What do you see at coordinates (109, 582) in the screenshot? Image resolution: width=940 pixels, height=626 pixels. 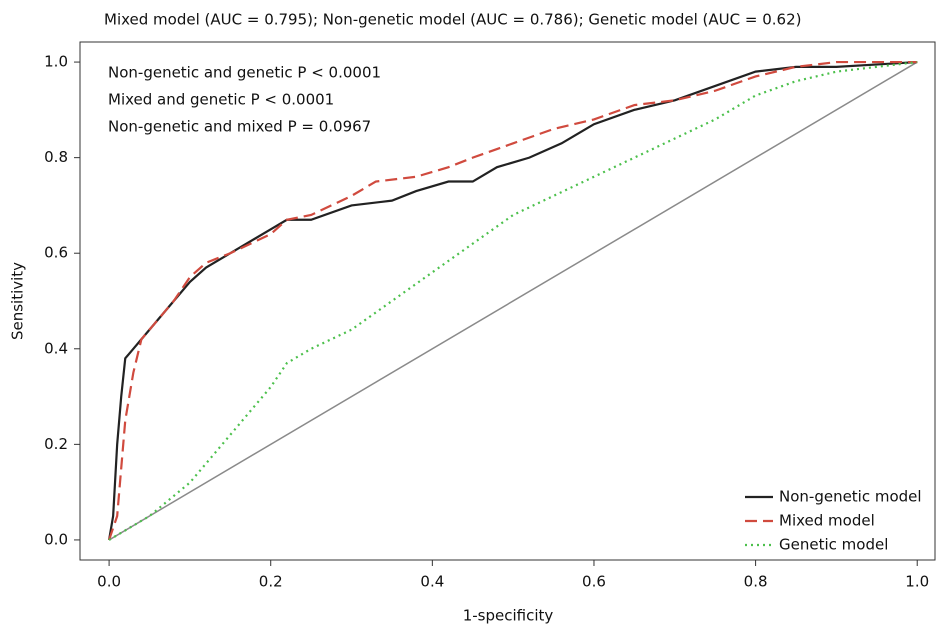 I see `x-tick-label: 0.0` at bounding box center [109, 582].